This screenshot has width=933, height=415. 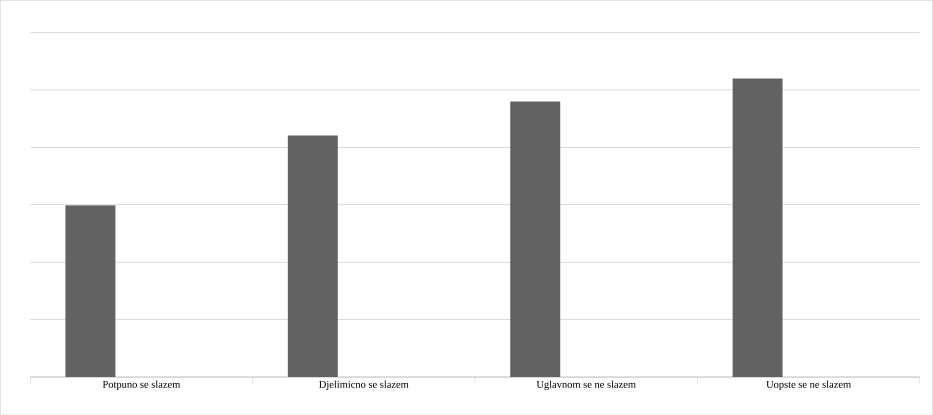 What do you see at coordinates (141, 385) in the screenshot?
I see `x-tick-label: Potpuno se slazem` at bounding box center [141, 385].